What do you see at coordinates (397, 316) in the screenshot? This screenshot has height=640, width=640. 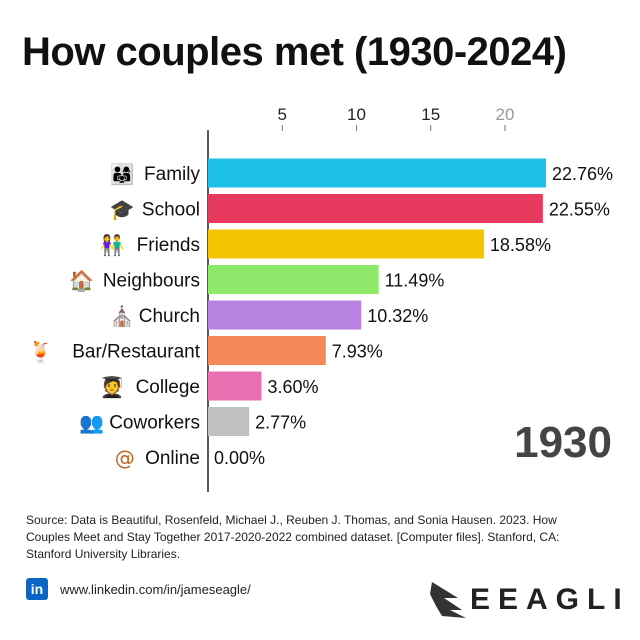 I see `value-label: 10.32%` at bounding box center [397, 316].